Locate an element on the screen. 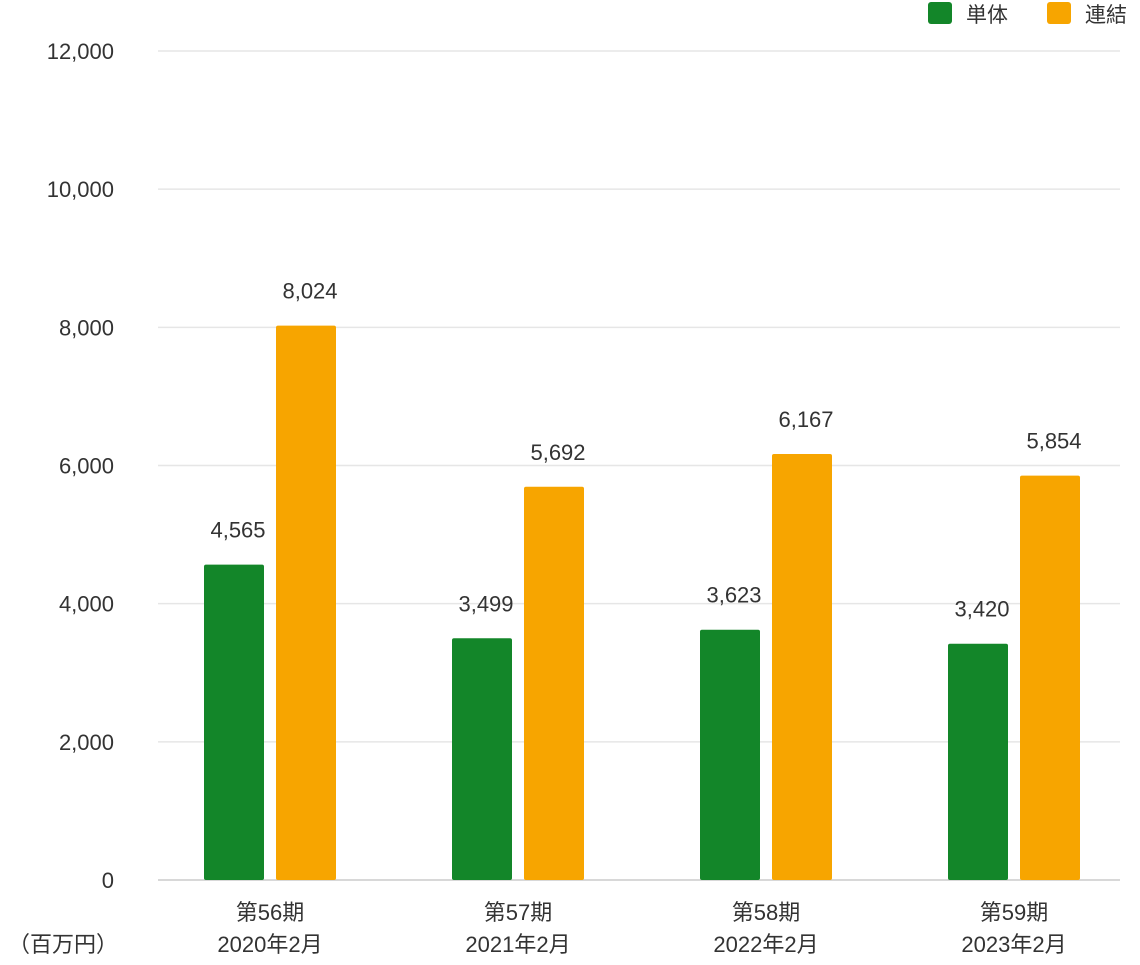 The image size is (1140, 965). y-axis: 0 2,000 4,000 6,000 8,000 10,000 12,000 is located at coordinates (80, 466).